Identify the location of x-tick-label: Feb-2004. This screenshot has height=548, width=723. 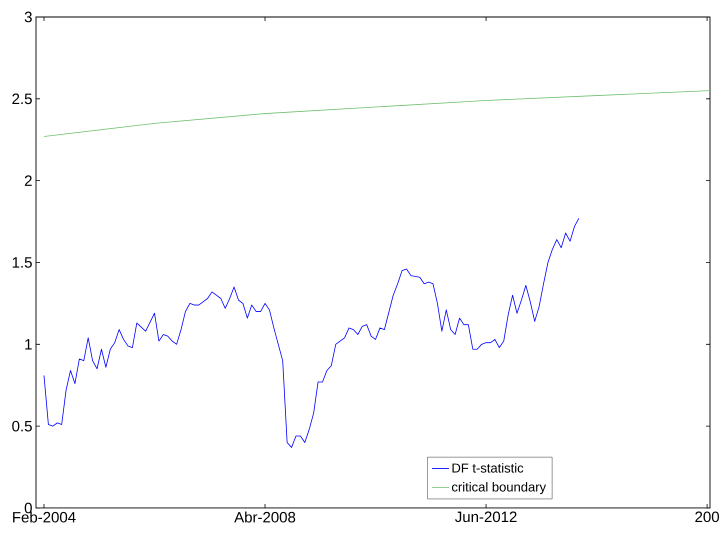
(44, 517).